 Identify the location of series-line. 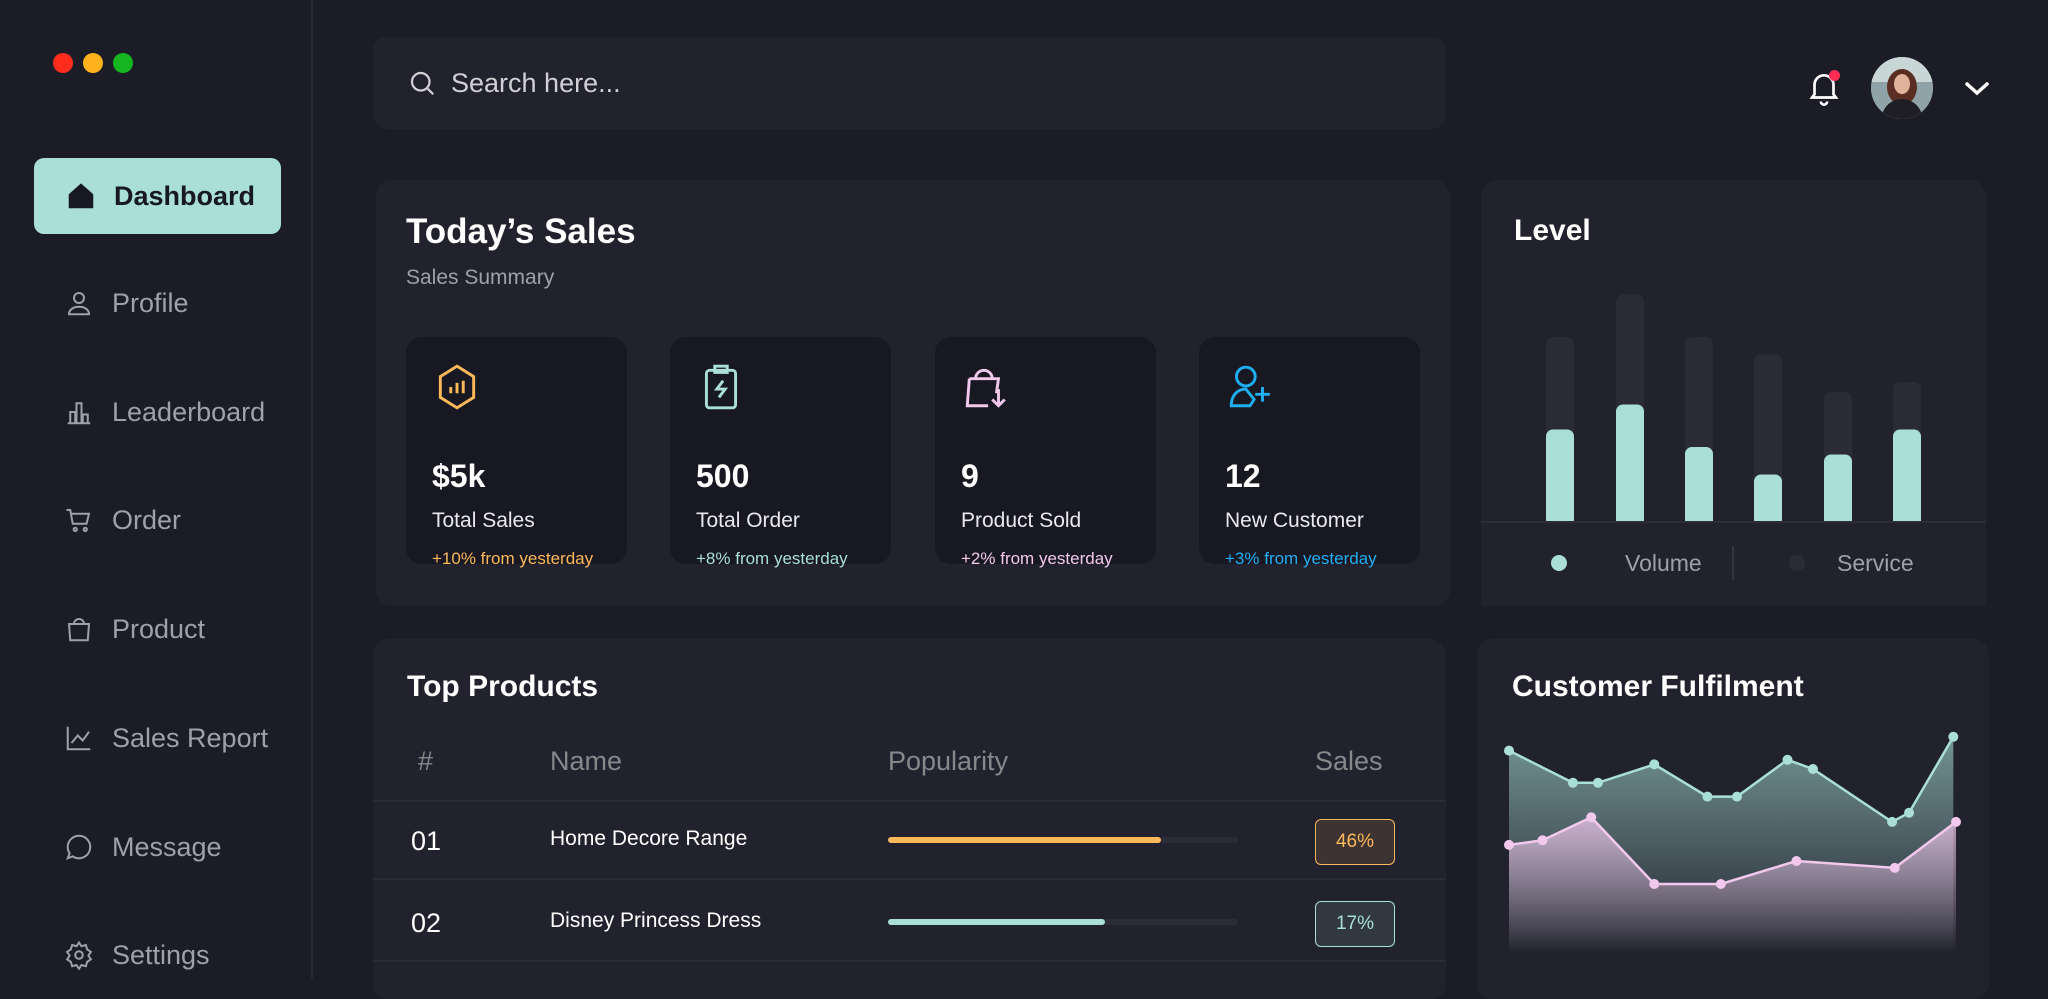
(1732, 850).